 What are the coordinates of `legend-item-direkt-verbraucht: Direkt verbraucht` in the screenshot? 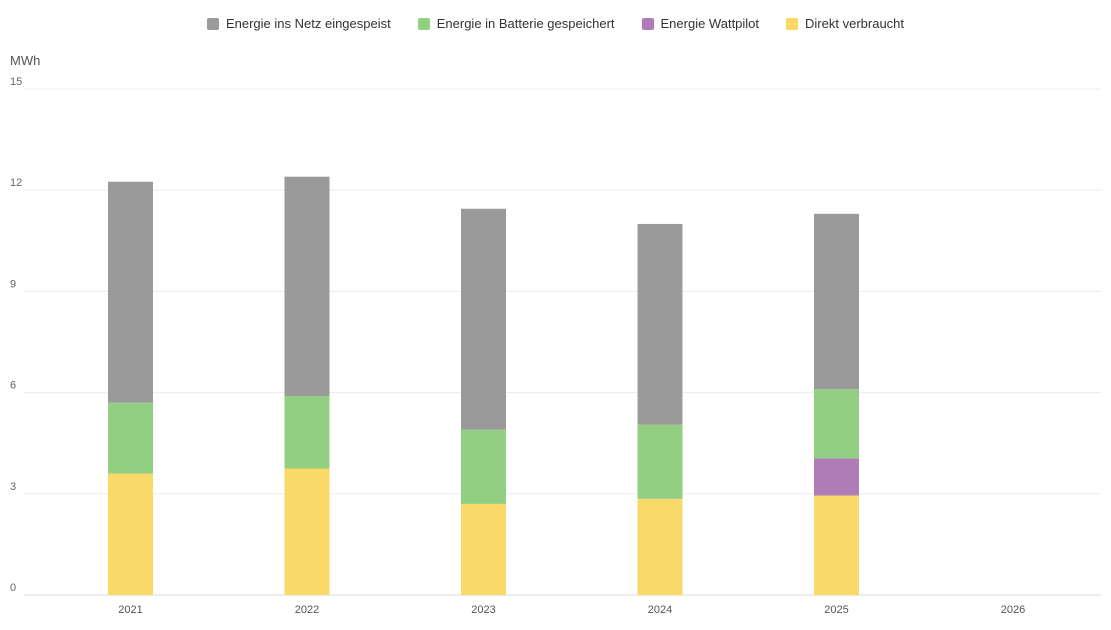 It's located at (845, 23).